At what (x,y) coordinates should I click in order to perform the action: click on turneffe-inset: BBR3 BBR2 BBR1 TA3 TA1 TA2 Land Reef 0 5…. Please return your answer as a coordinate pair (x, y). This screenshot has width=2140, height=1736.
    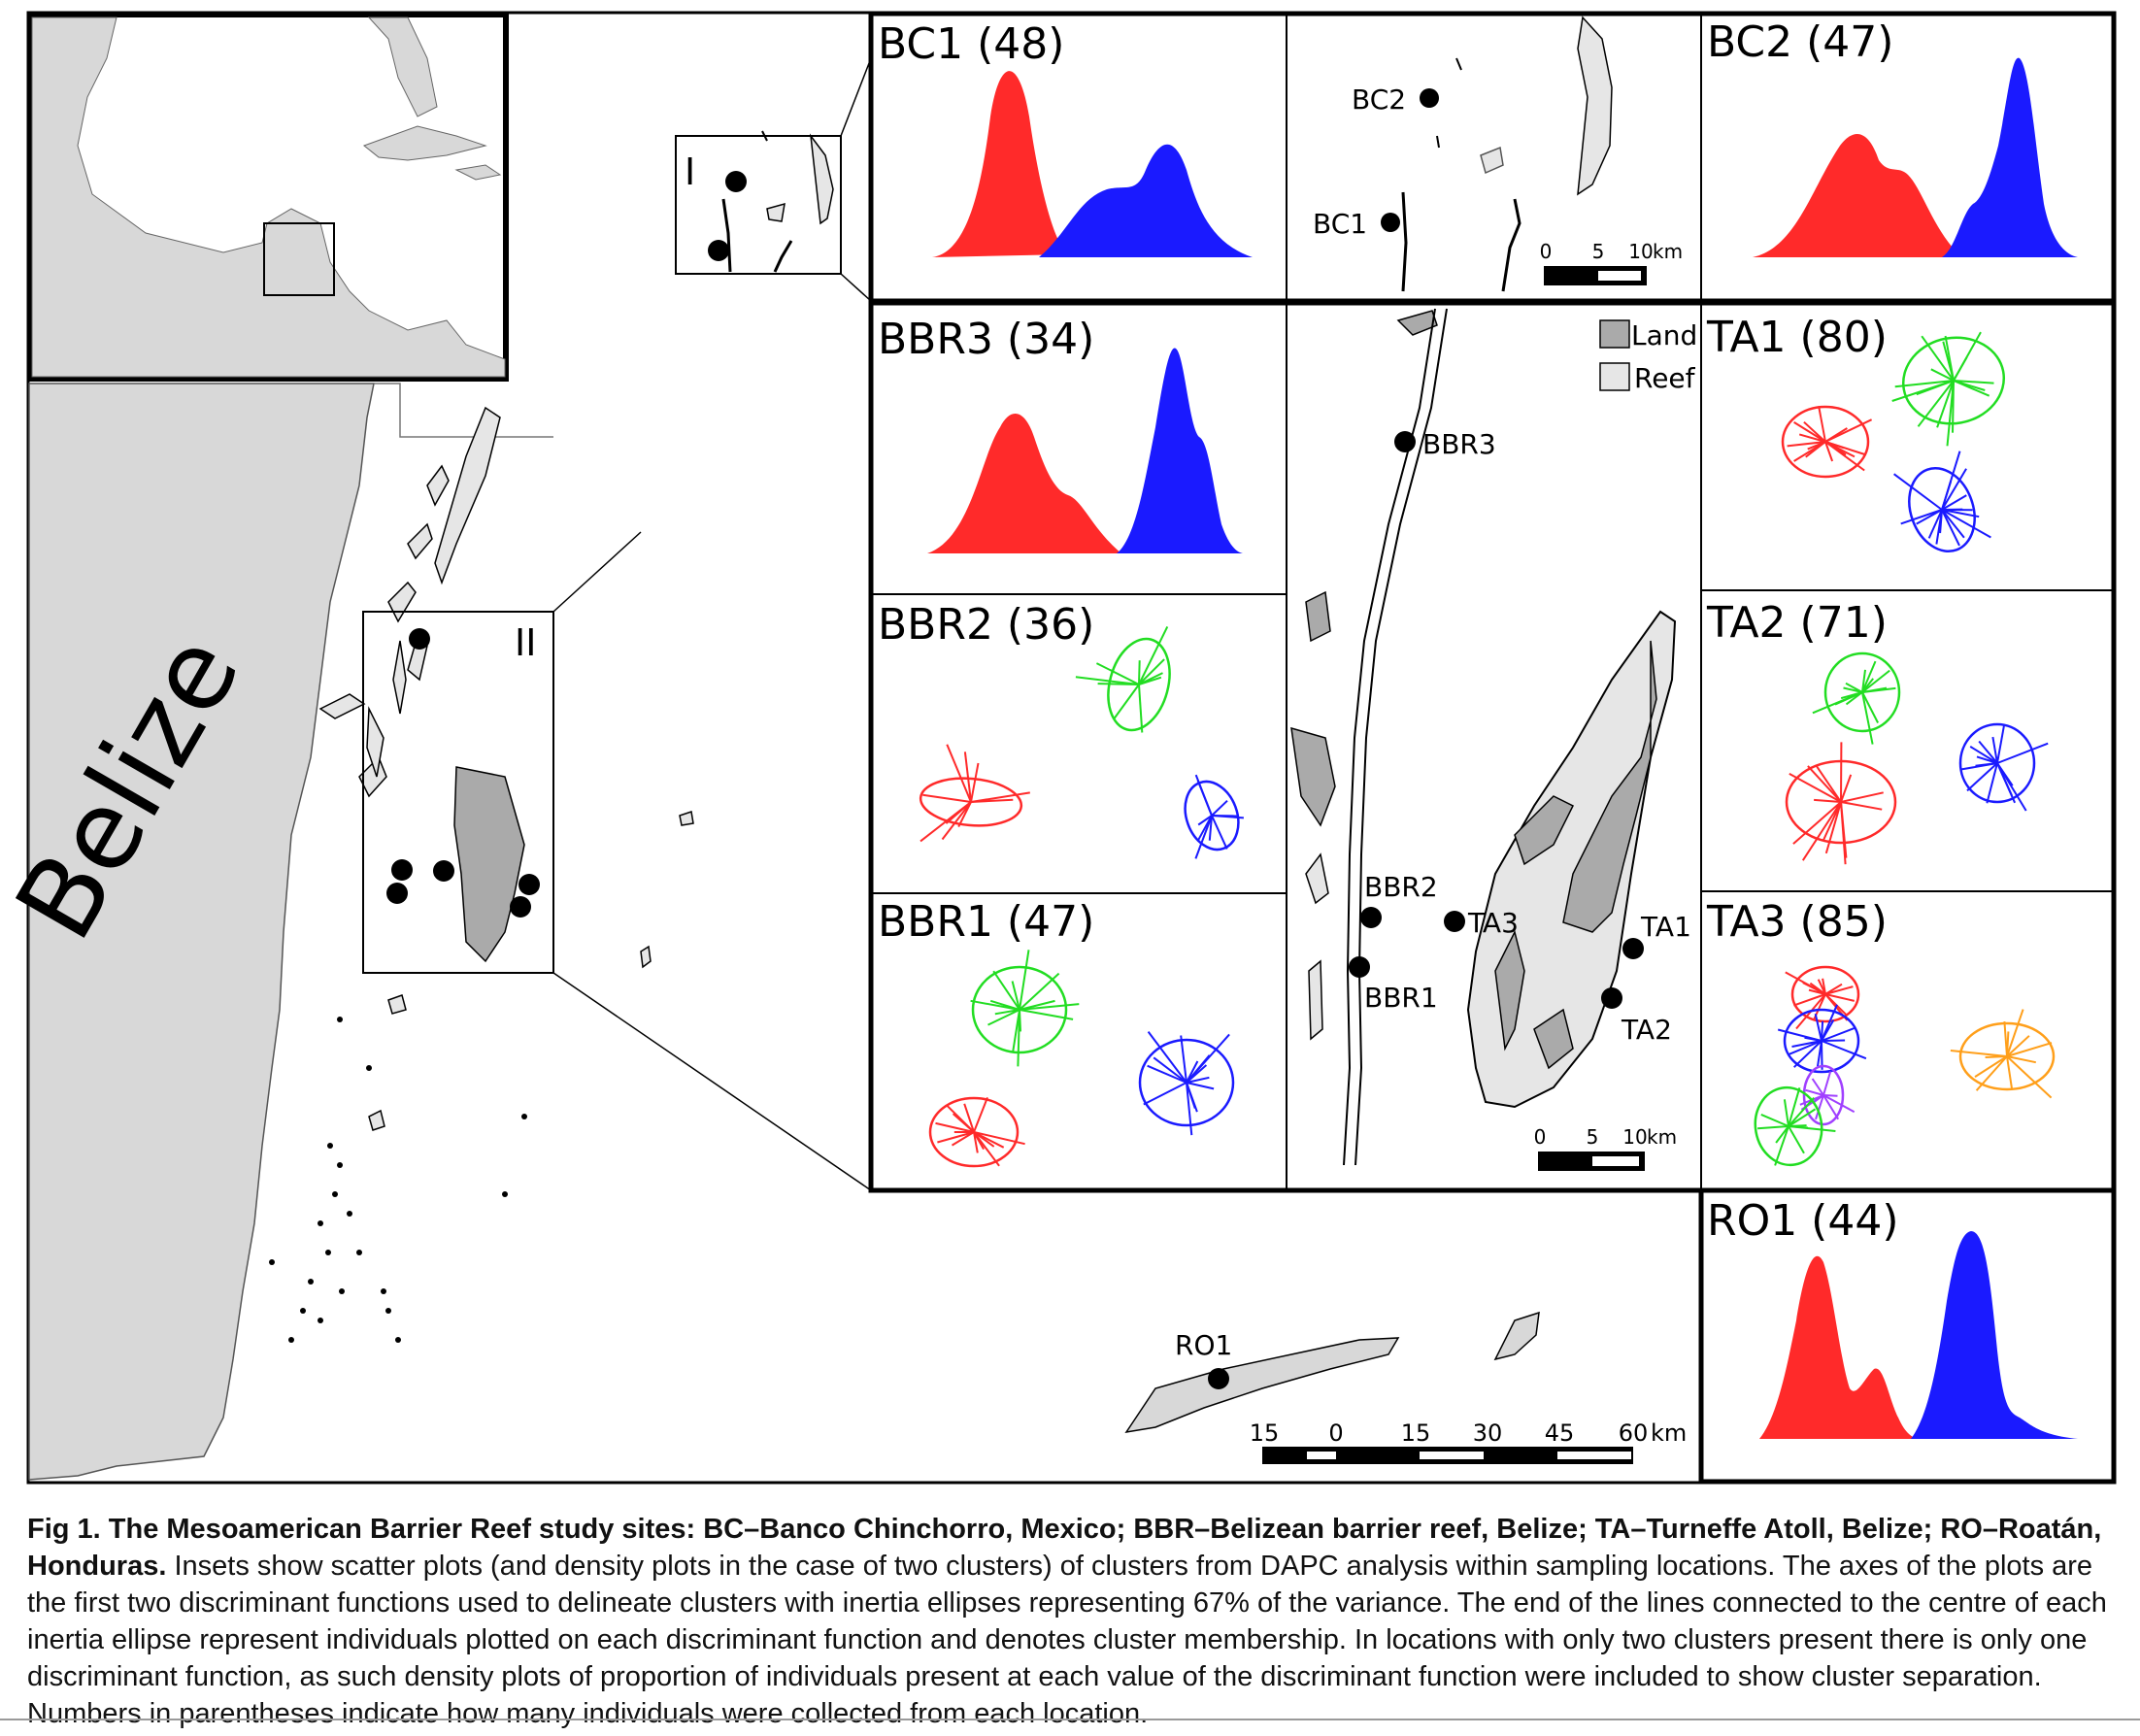
    Looking at the image, I should click on (1493, 740).